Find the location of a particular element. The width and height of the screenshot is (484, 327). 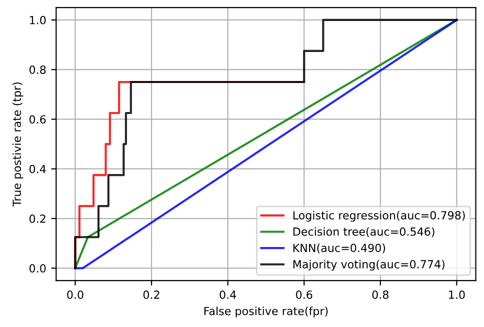

x-tick-label: 0.6 is located at coordinates (304, 294).